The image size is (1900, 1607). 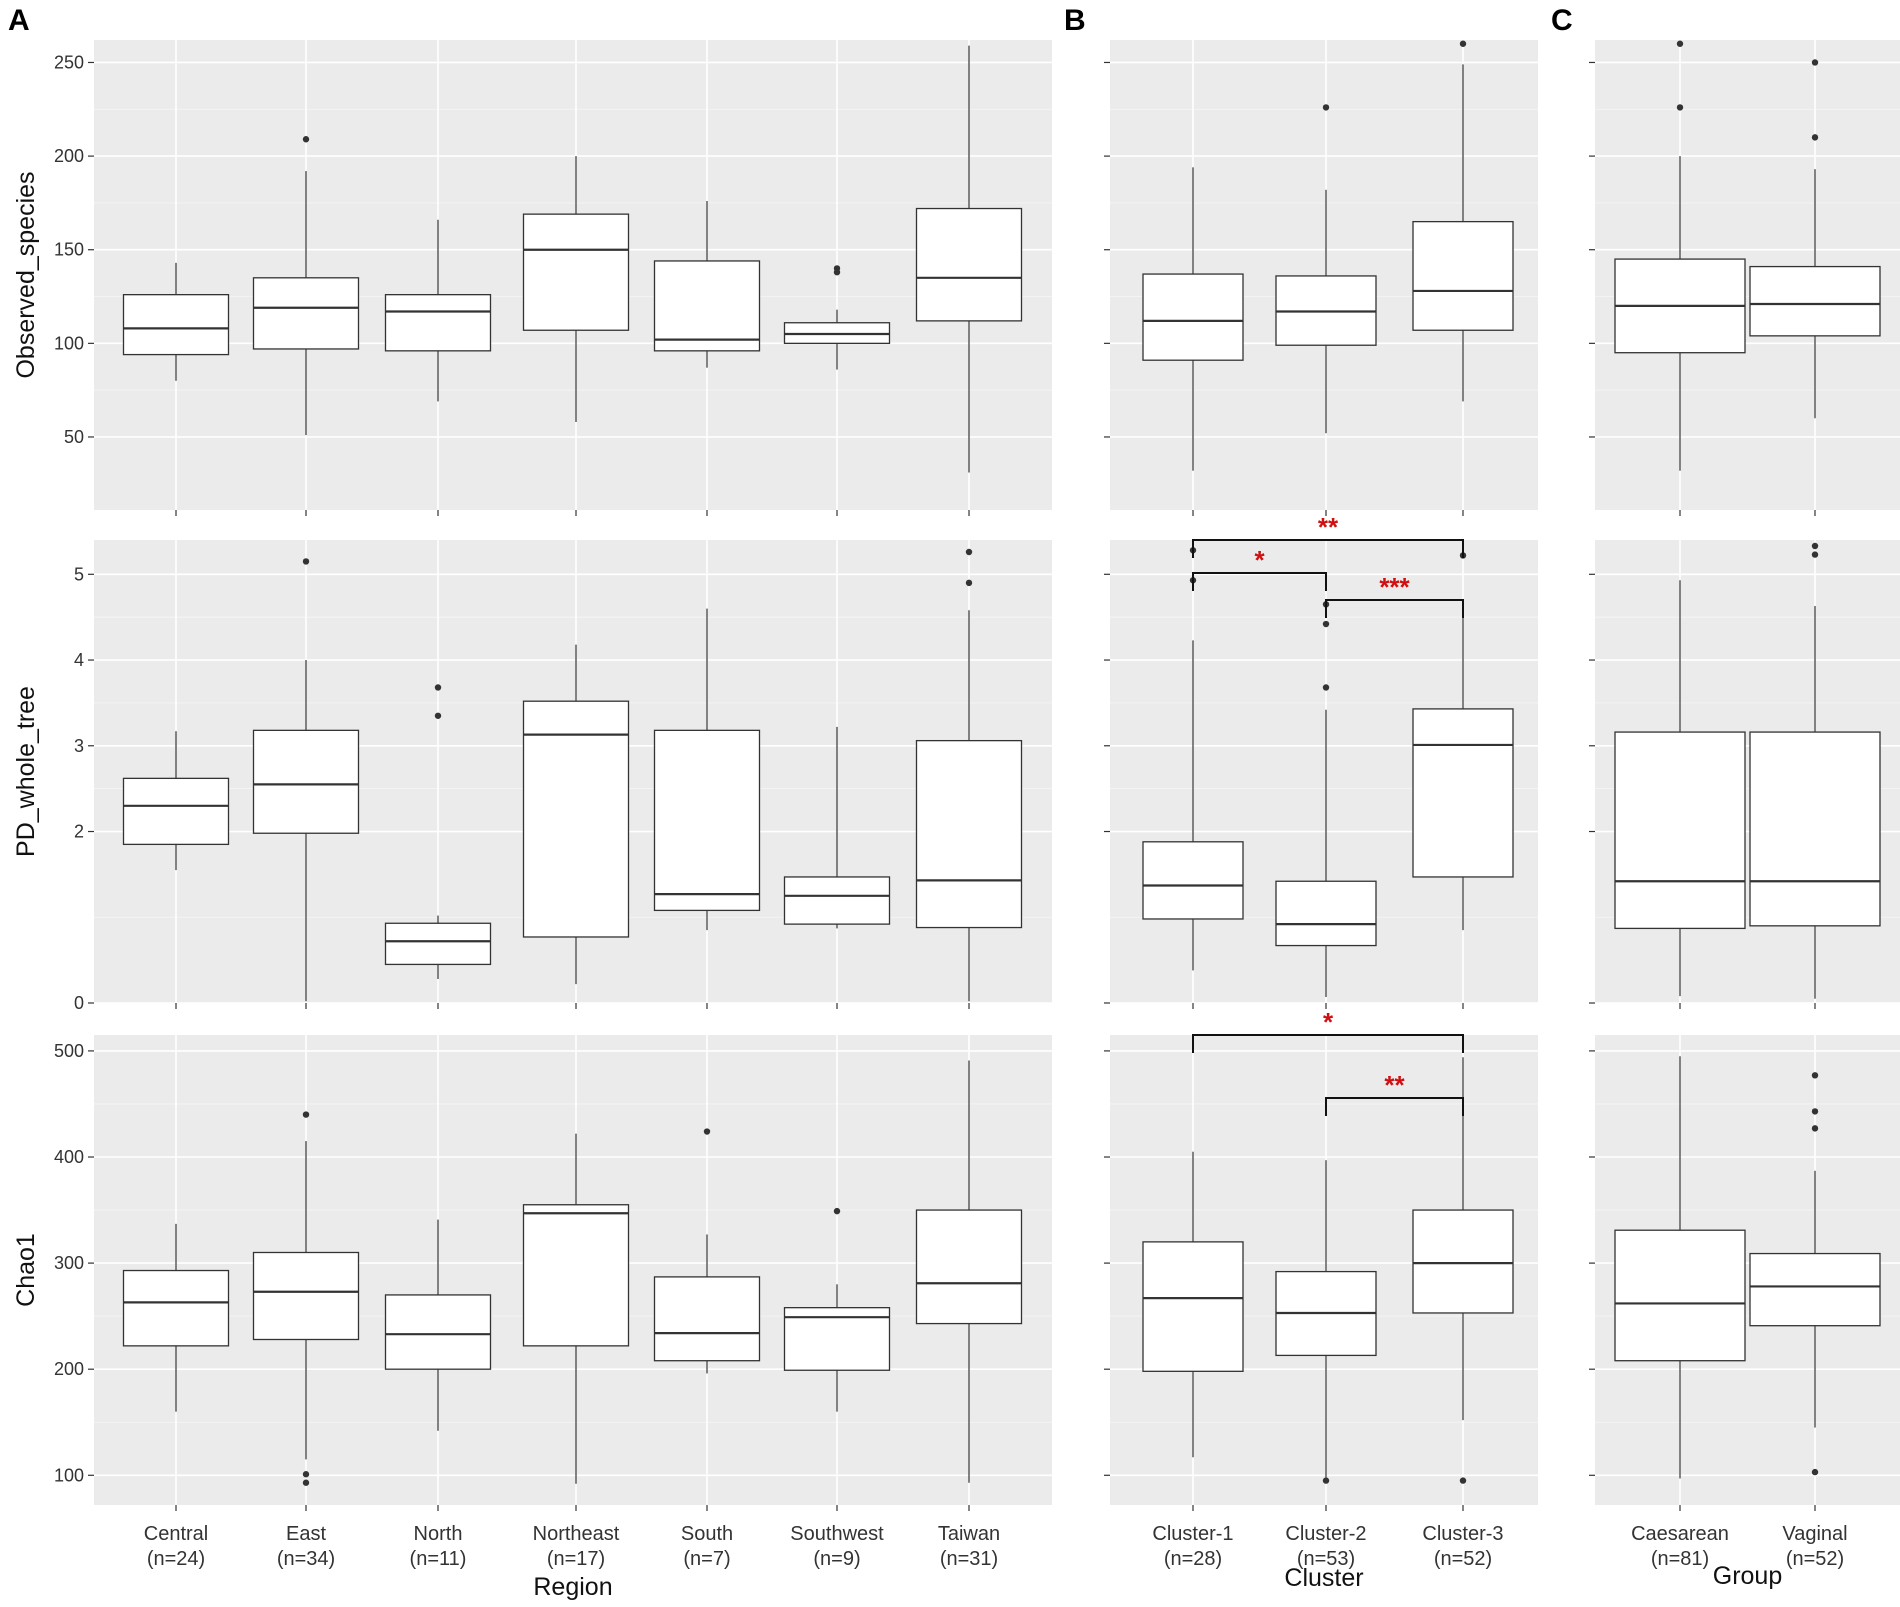 I want to click on x-category-count-southwest: (n=9), so click(x=836, y=1559).